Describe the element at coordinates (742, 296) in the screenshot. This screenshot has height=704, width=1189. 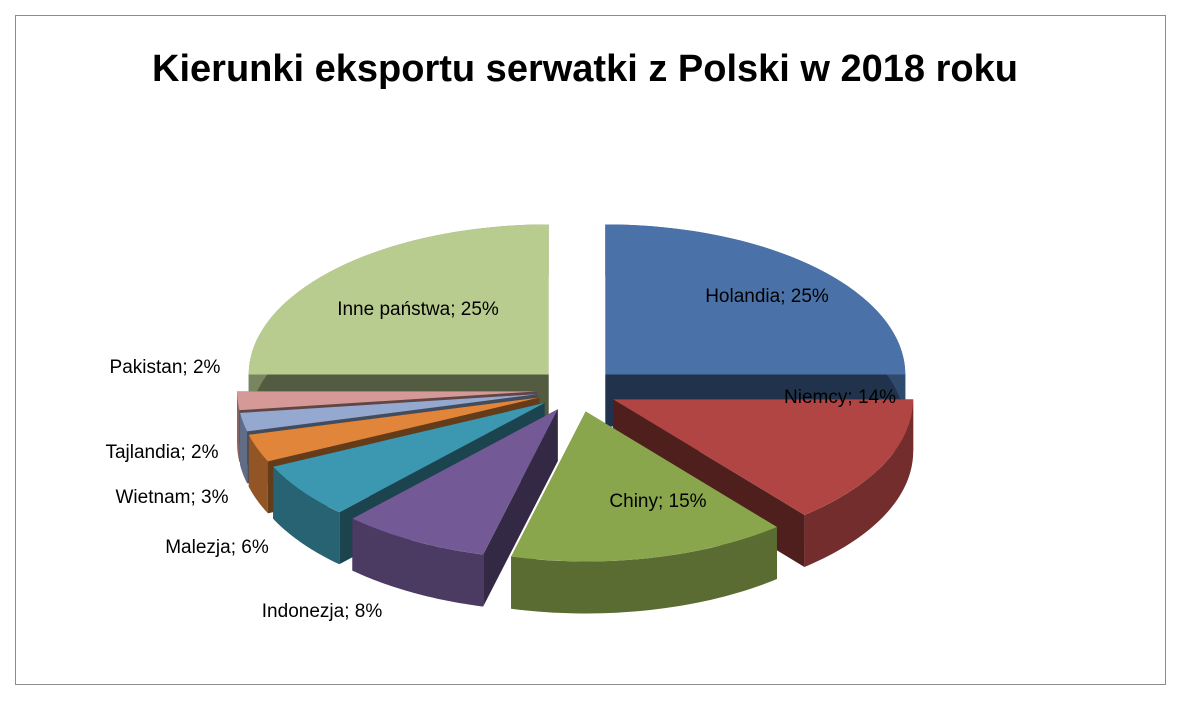
I see `label-category: Holandia` at that location.